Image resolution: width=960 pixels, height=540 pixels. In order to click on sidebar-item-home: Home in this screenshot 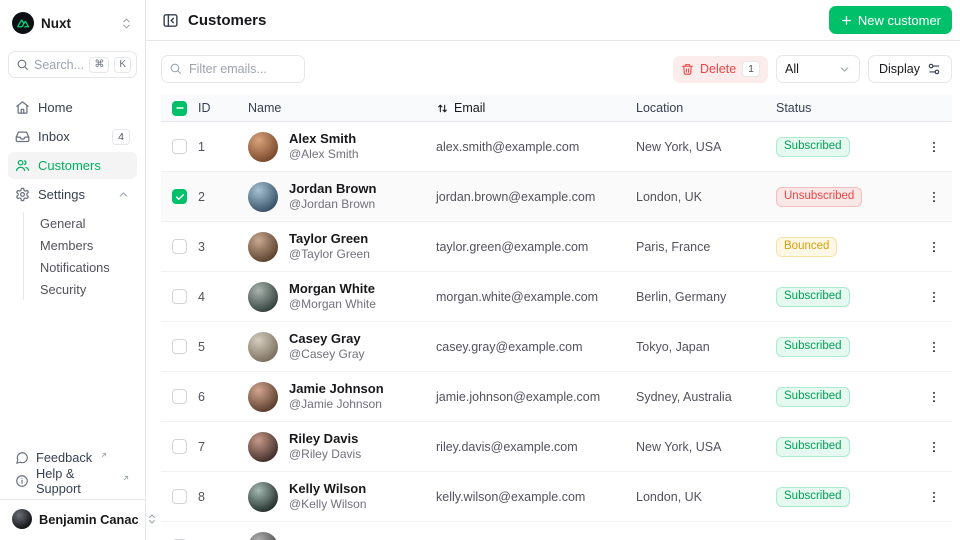, I will do `click(72, 107)`.